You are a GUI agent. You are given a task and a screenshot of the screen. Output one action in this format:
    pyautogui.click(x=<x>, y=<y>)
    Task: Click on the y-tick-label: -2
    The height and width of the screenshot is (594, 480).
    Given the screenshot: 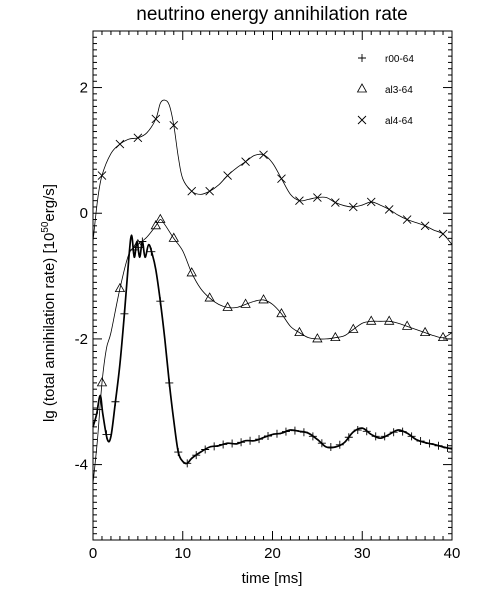 What is the action you would take?
    pyautogui.click(x=81, y=339)
    